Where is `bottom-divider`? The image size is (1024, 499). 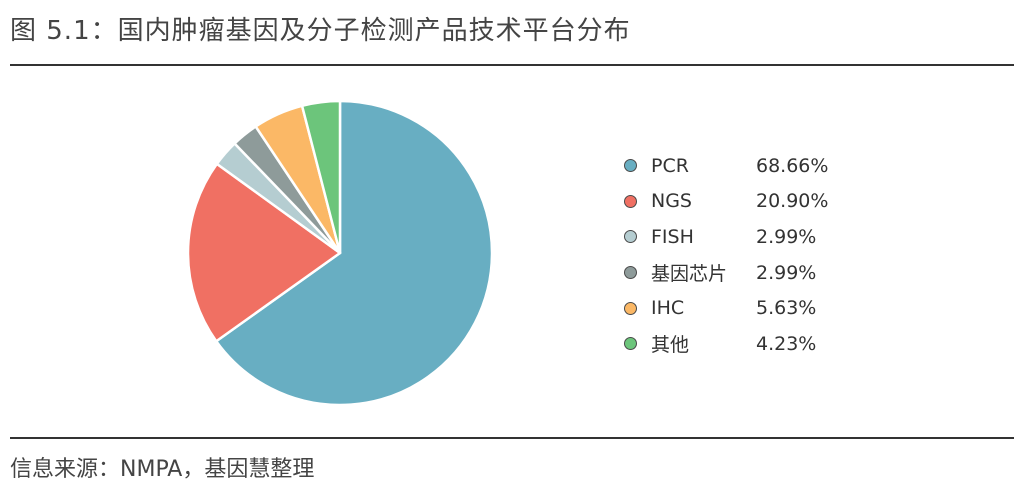 bottom-divider is located at coordinates (512, 438).